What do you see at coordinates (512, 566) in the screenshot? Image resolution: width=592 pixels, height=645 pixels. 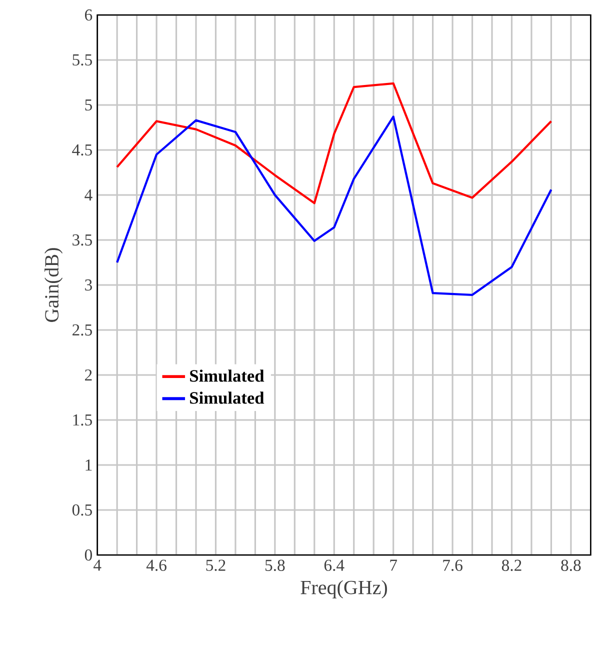 I see `x-tick-label: 8.2` at bounding box center [512, 566].